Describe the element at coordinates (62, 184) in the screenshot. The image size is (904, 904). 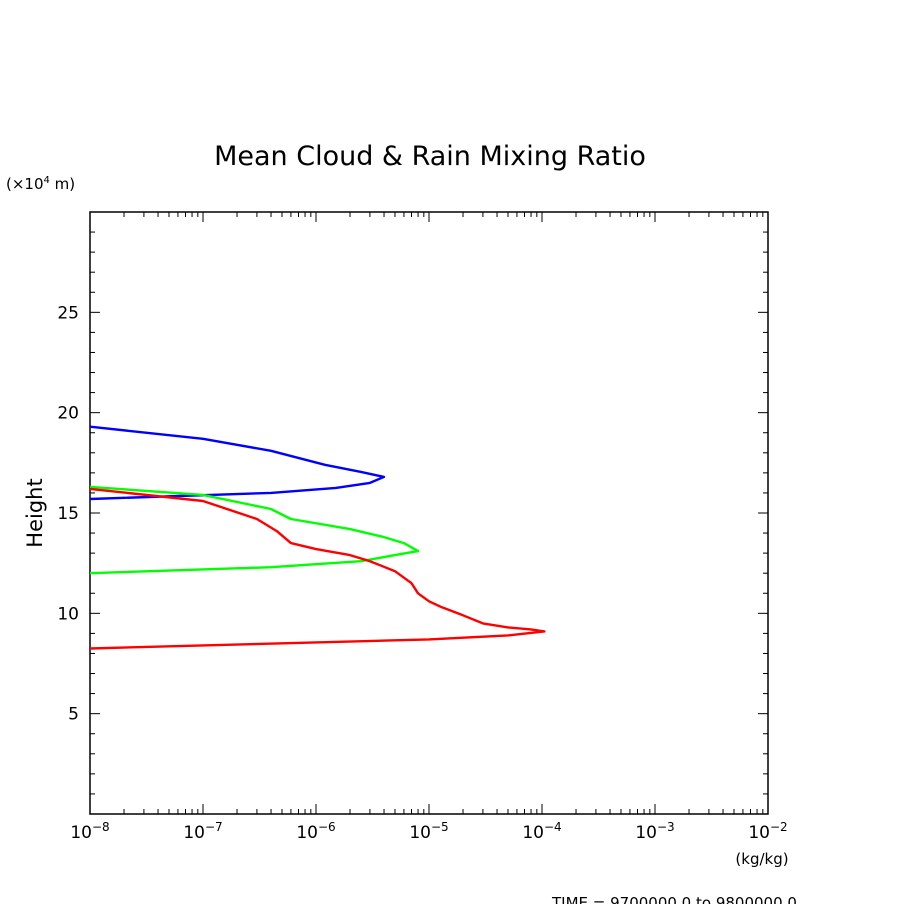
I see `y-axis-unit-suffix: m)` at that location.